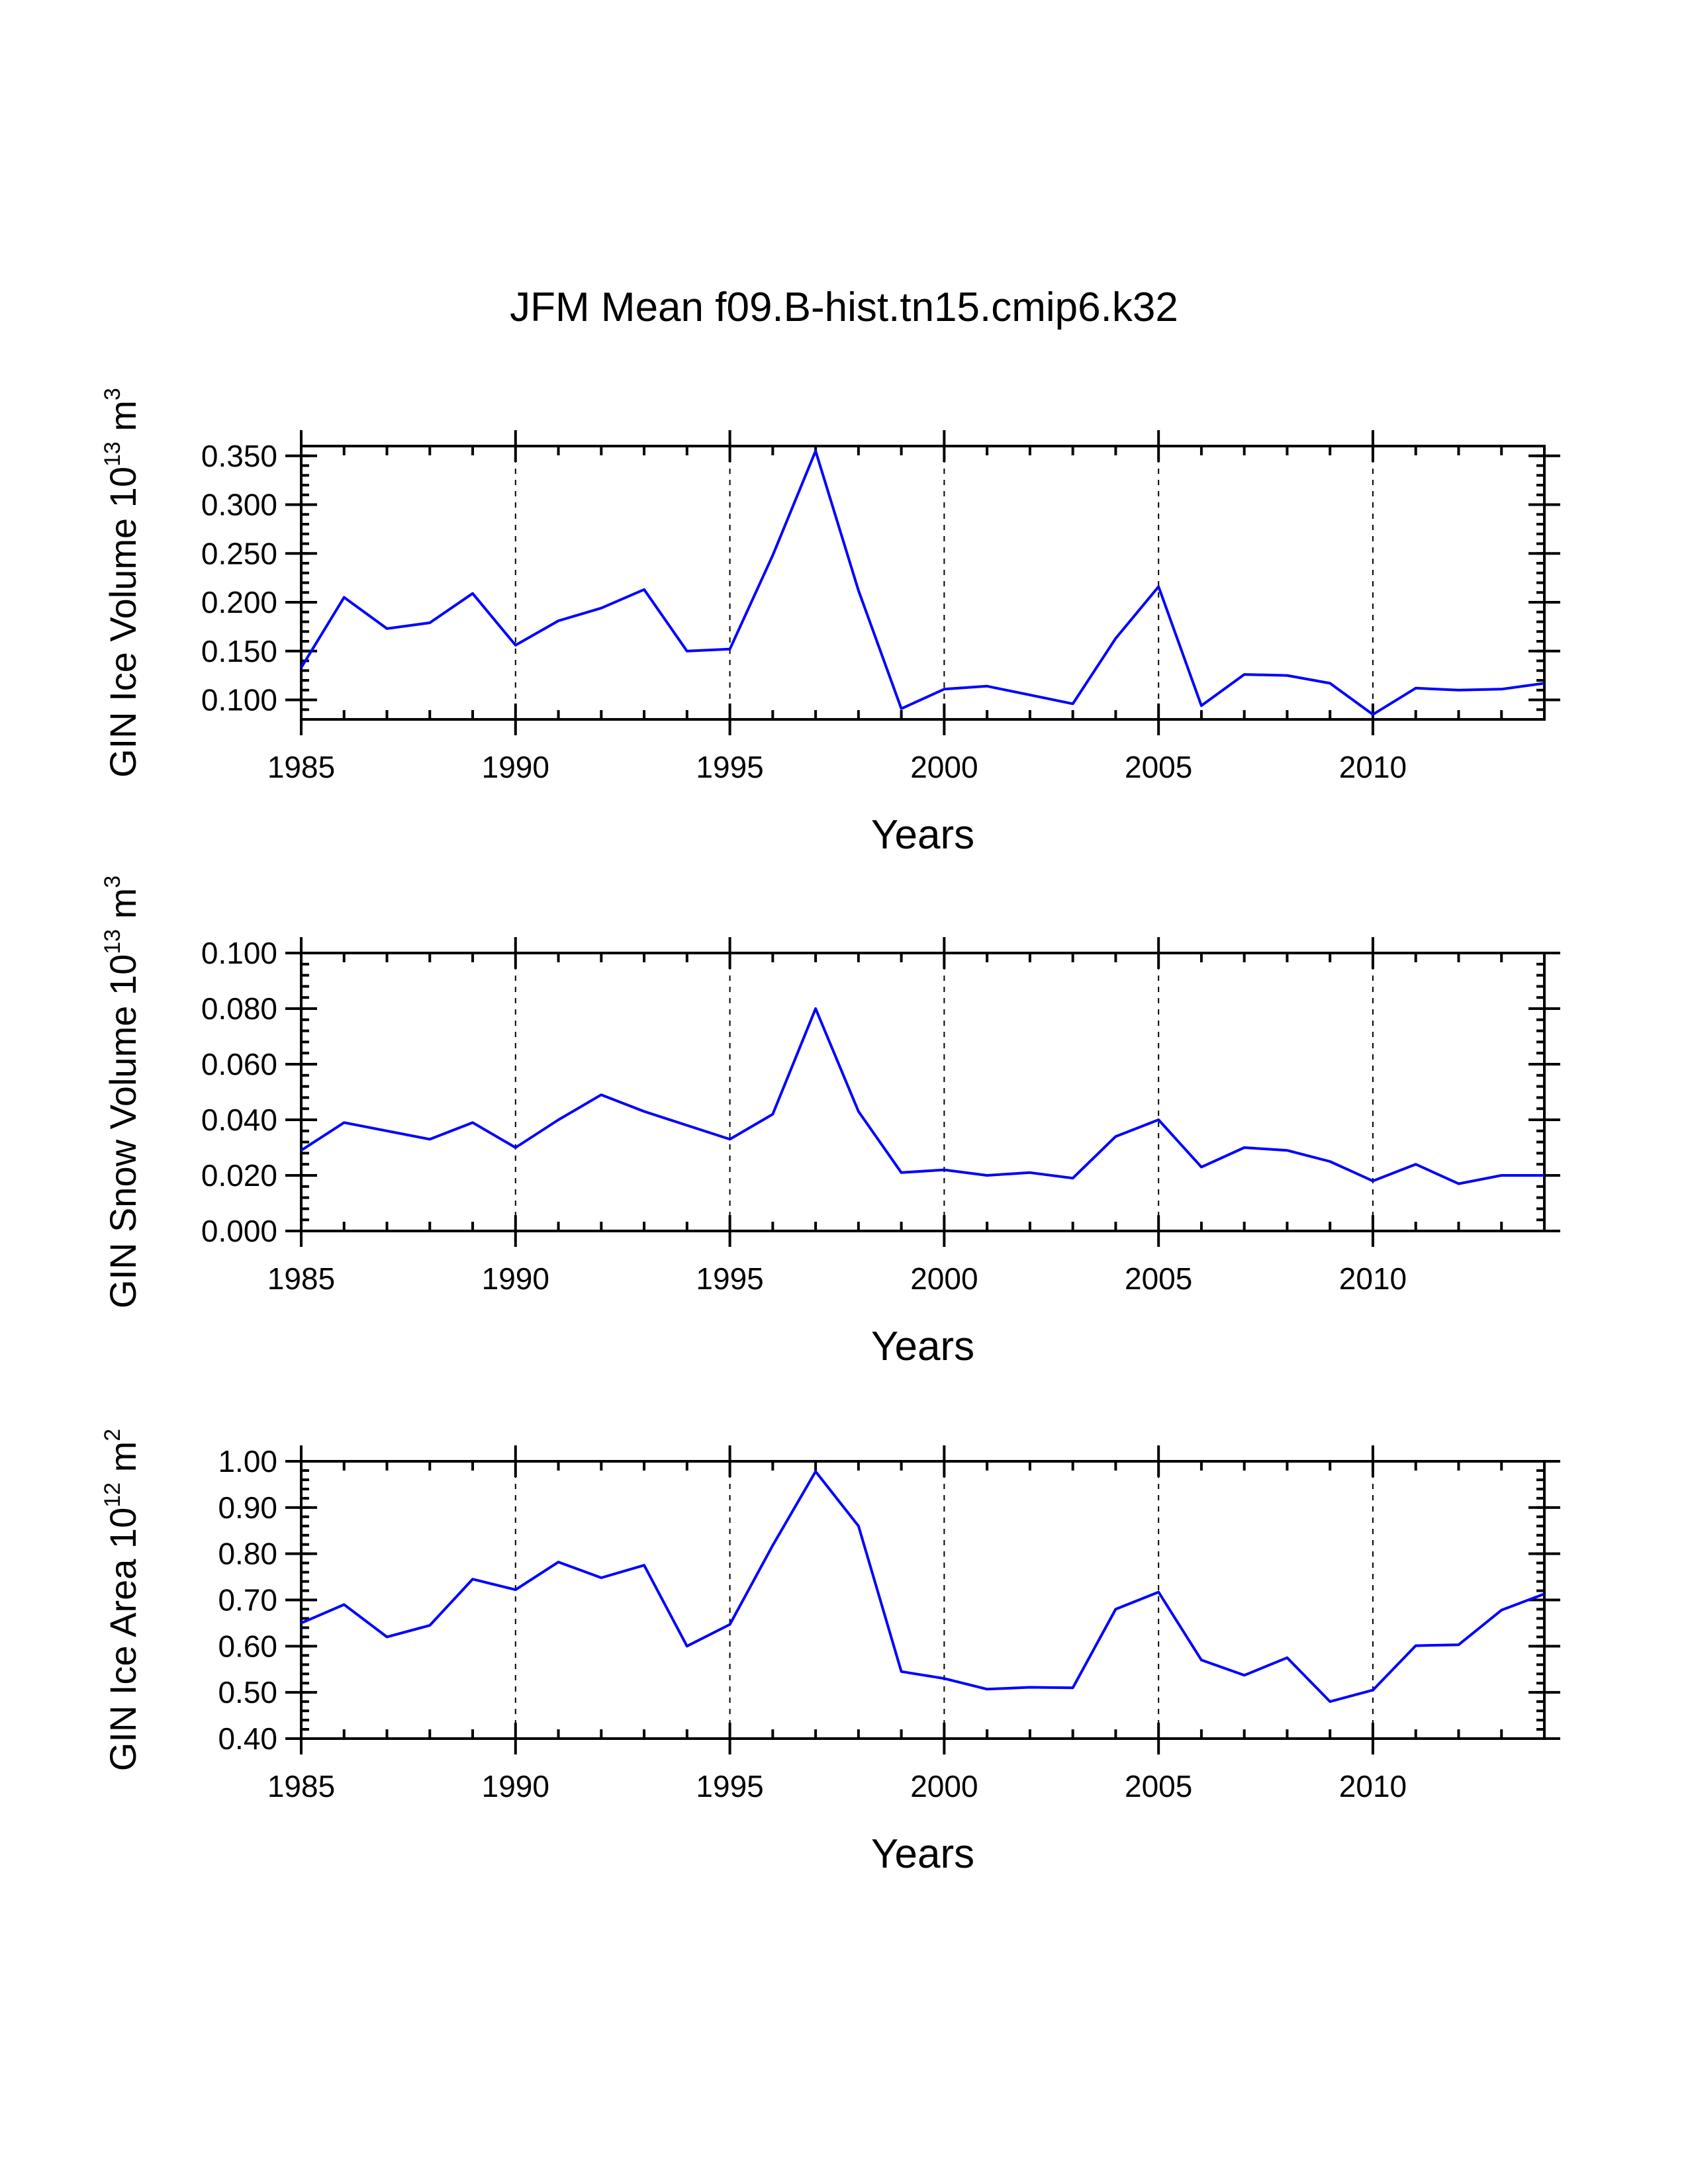 This screenshot has width=1688, height=2184. What do you see at coordinates (239, 651) in the screenshot?
I see `y-tick-label: 0.150` at bounding box center [239, 651].